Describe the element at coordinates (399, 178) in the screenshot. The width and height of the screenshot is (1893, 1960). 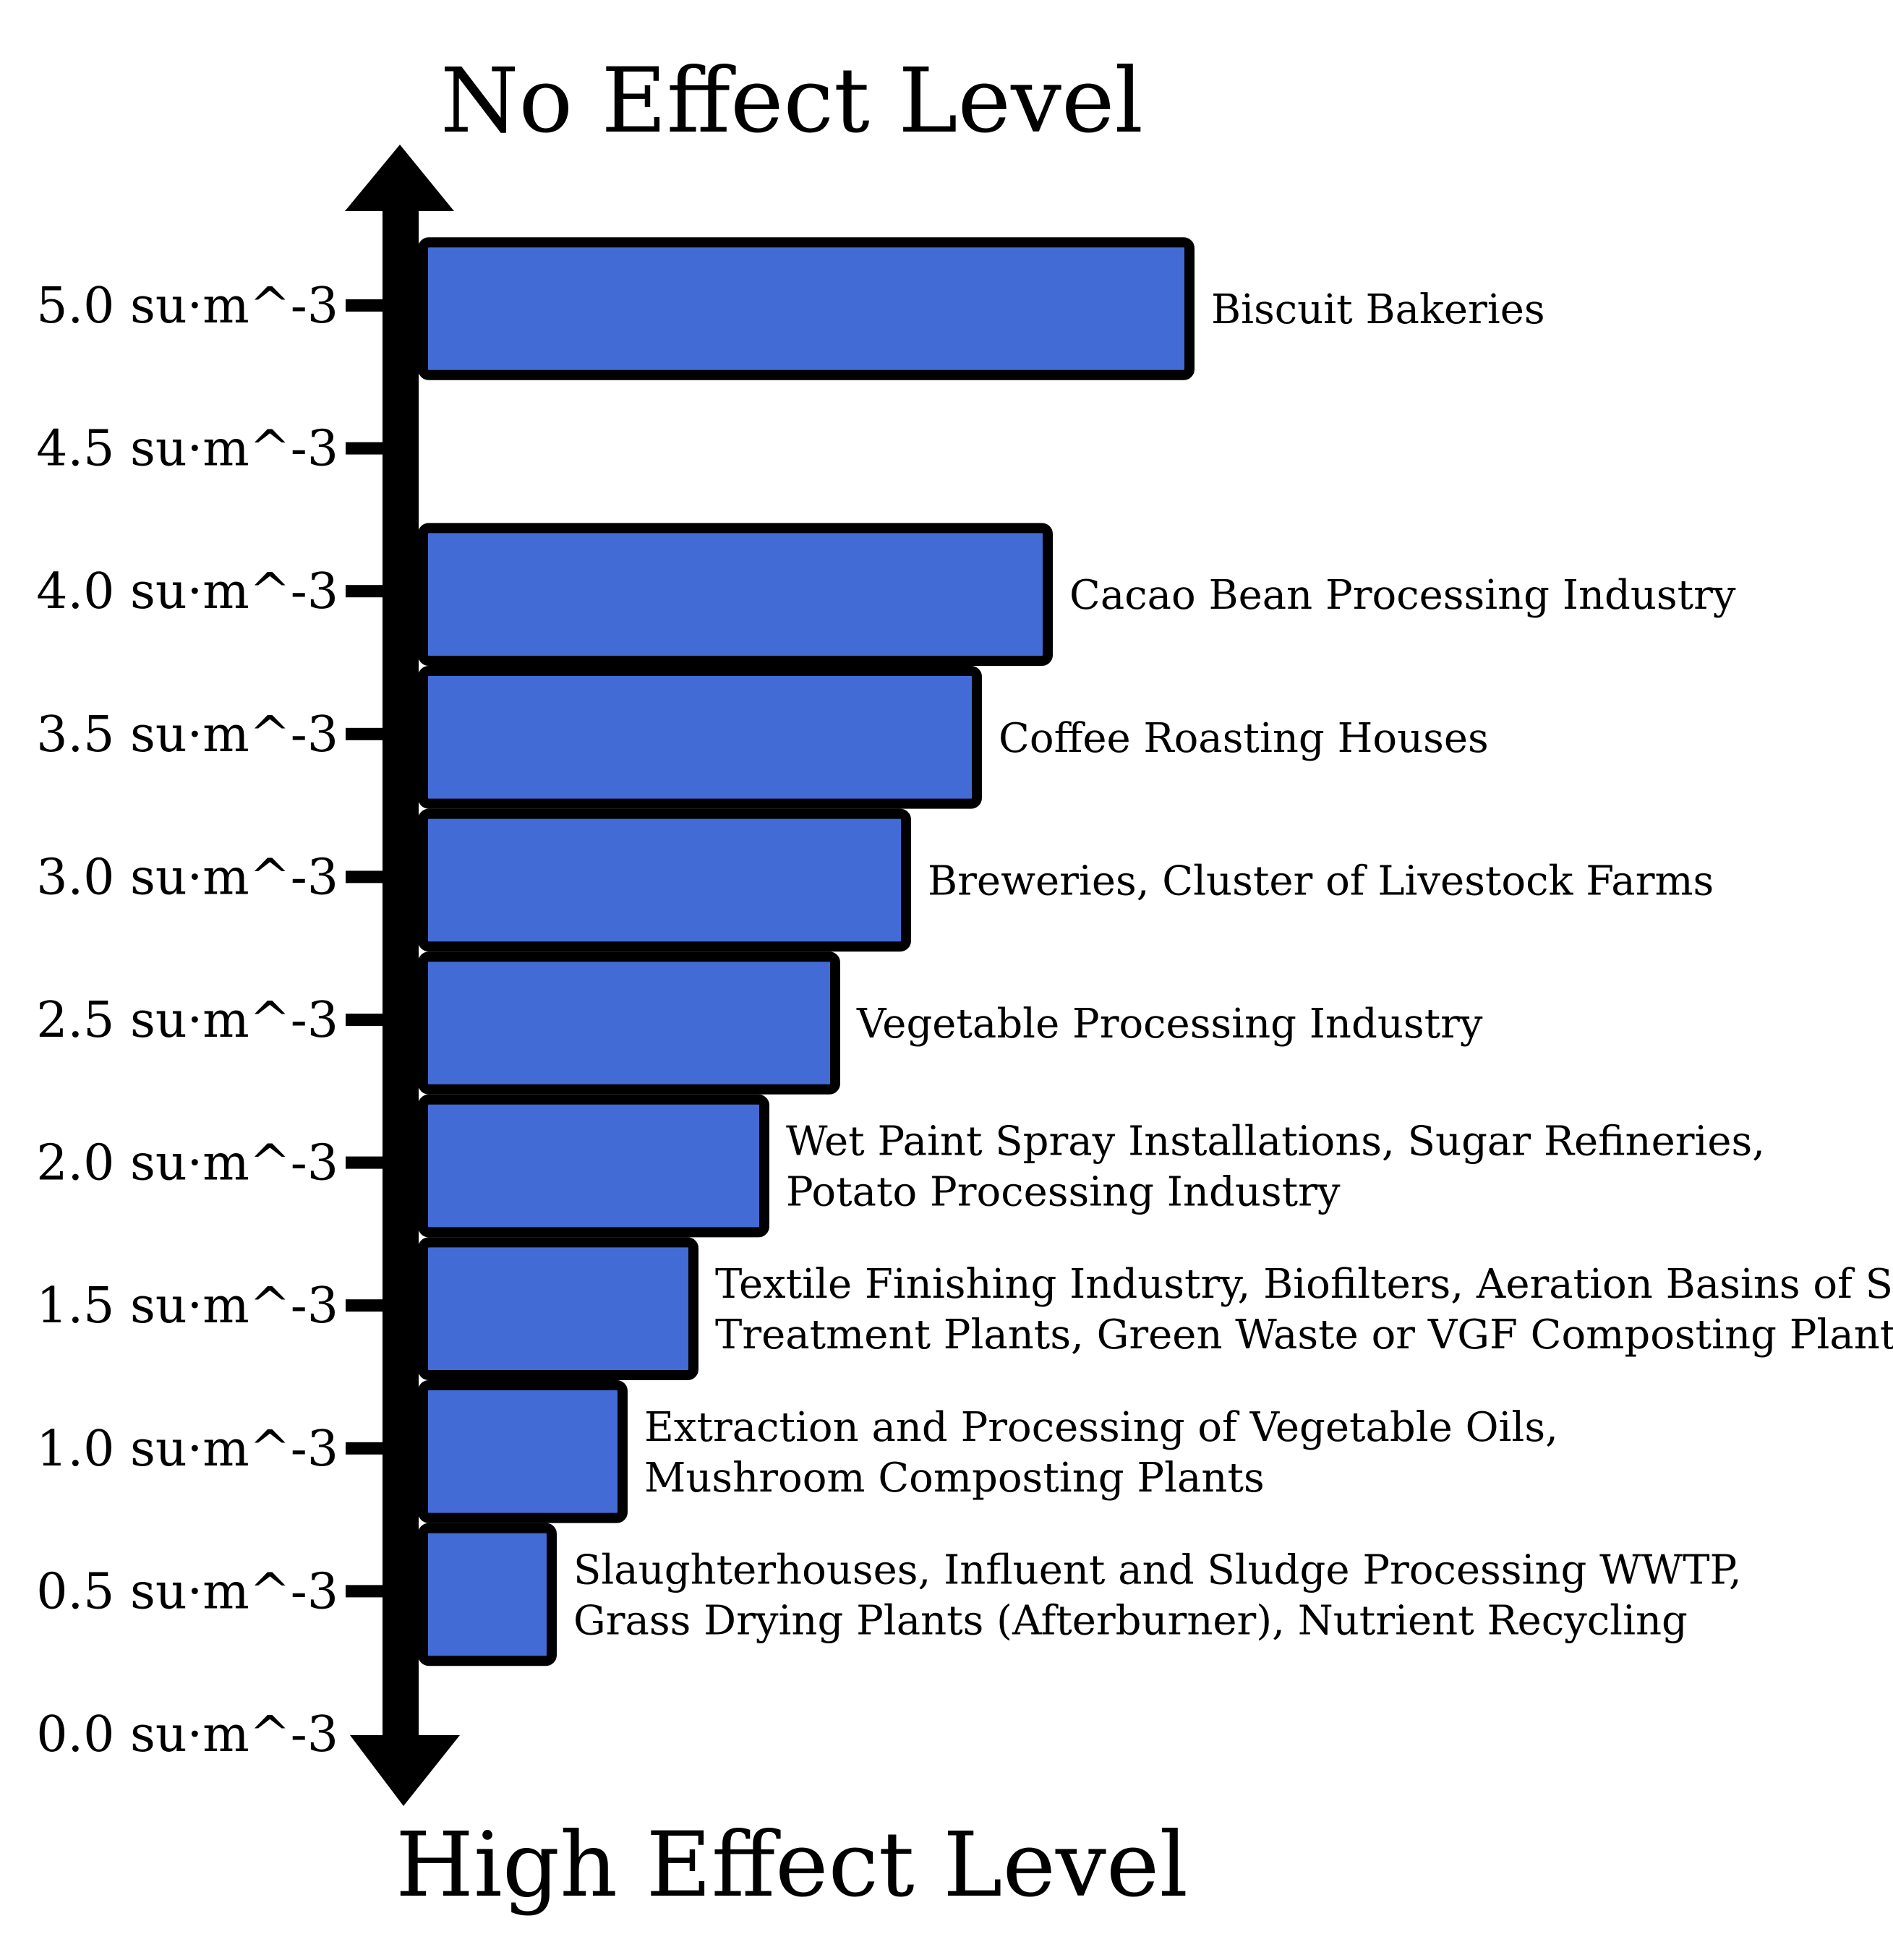
I see `axis-arrow-up-icon` at that location.